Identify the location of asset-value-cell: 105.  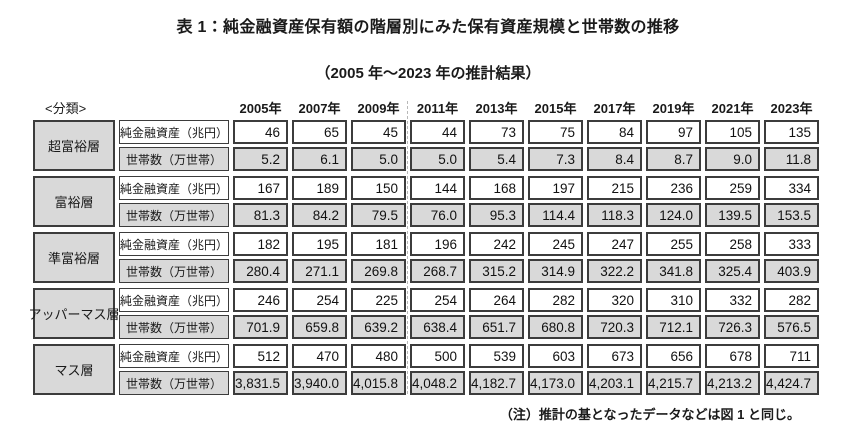
(732, 132).